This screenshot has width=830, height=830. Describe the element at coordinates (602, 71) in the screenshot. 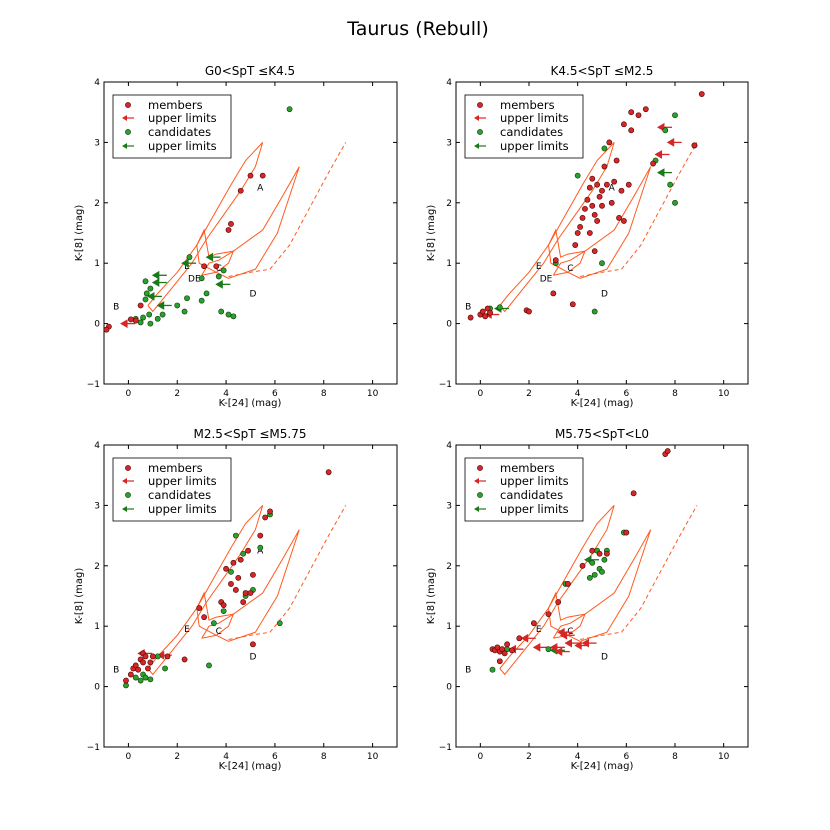

I see `panel-title: K4.5<SpT ≤M2.5` at that location.